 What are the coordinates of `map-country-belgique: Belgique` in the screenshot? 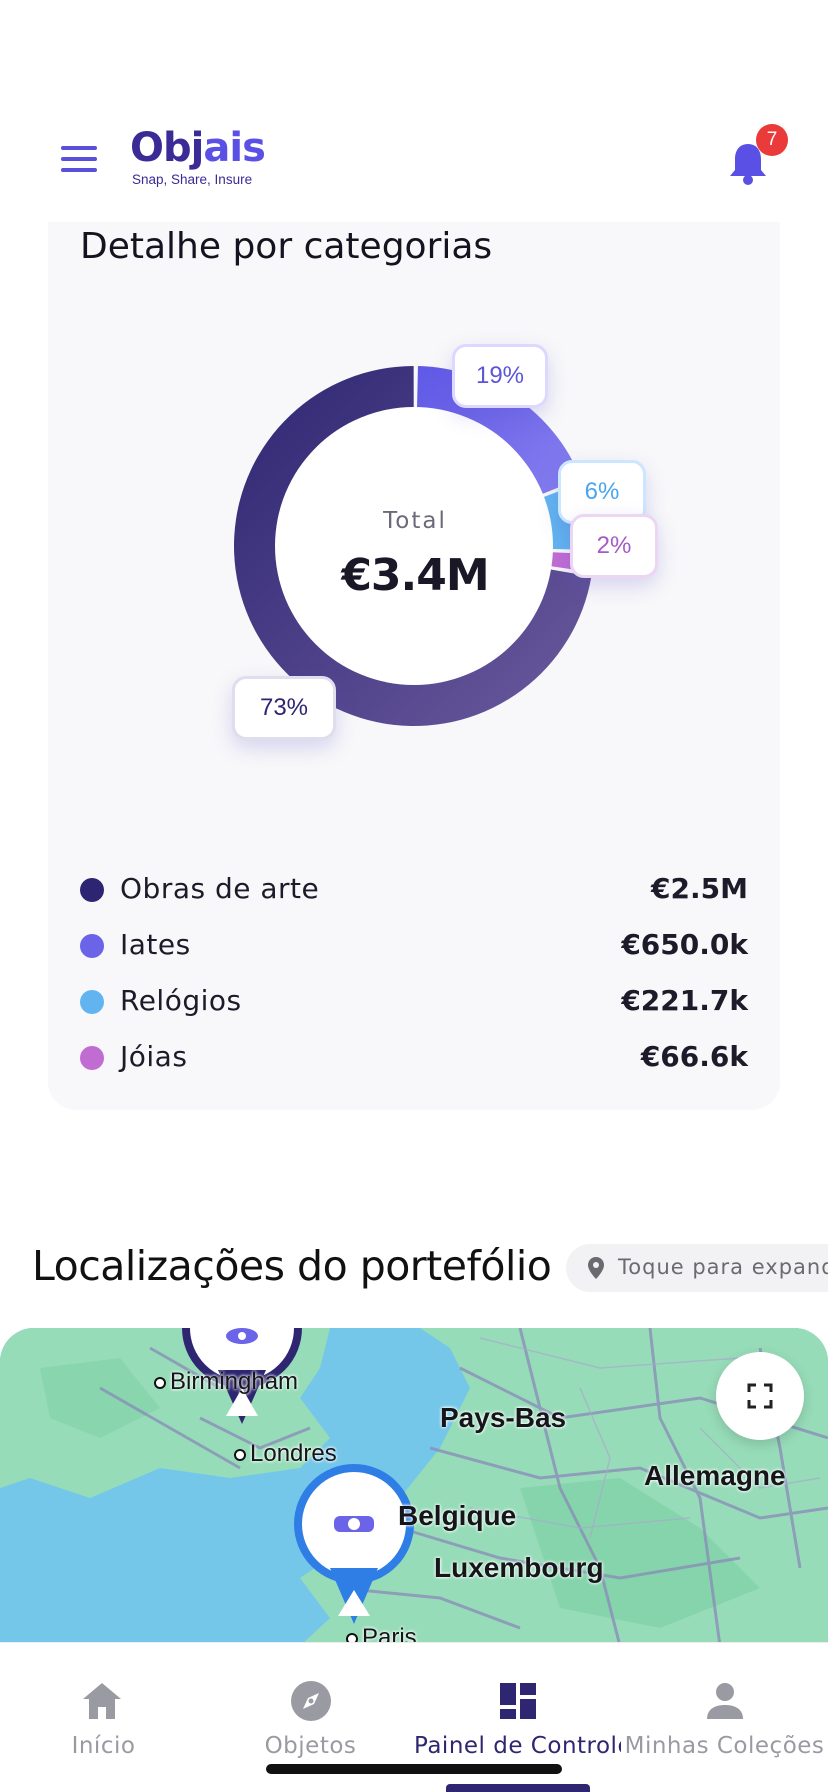 It's located at (457, 1515).